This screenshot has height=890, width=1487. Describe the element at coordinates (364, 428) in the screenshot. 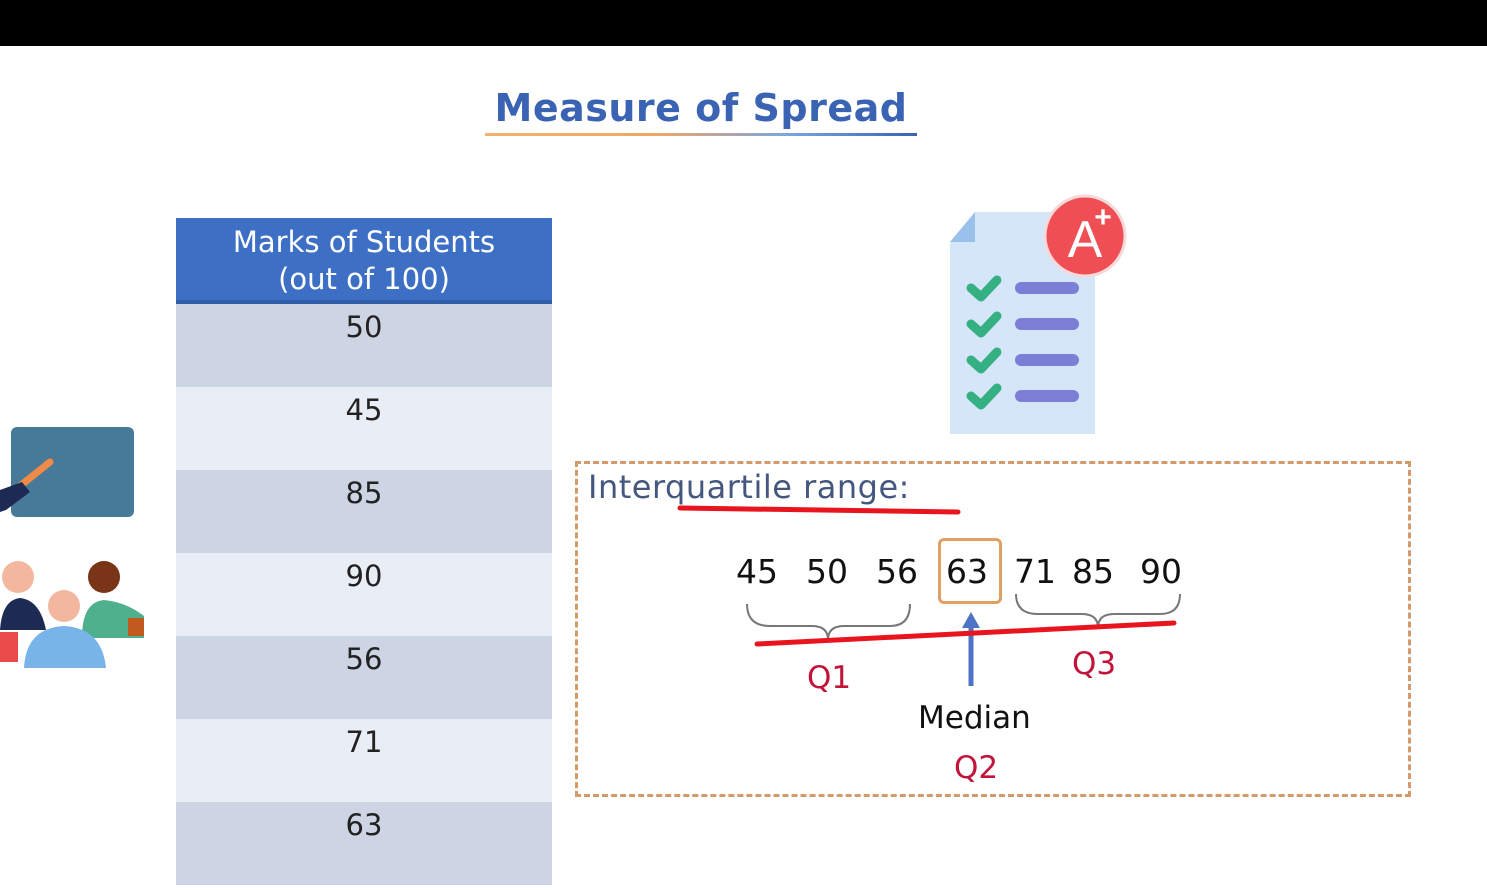

I see `table-row: 45` at that location.